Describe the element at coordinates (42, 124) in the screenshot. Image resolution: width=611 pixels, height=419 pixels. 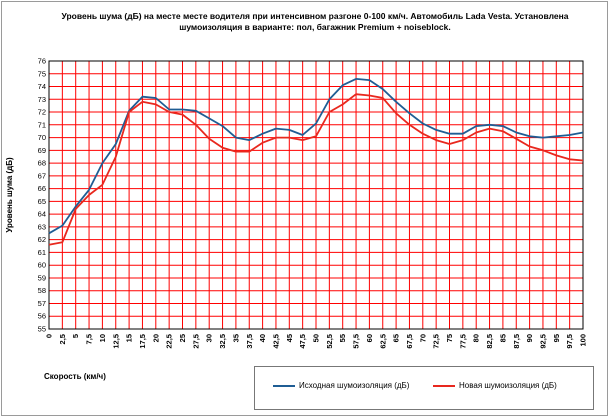
I see `y-tick-label: 71` at that location.